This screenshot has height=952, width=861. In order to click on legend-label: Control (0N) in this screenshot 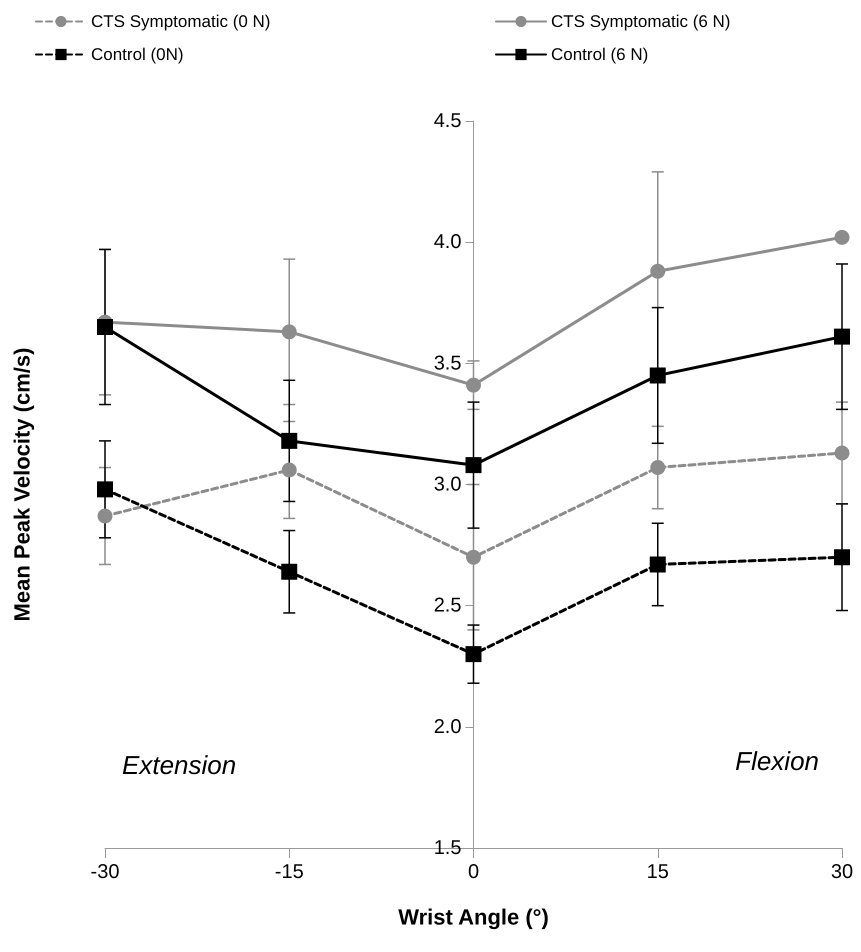, I will do `click(137, 54)`.